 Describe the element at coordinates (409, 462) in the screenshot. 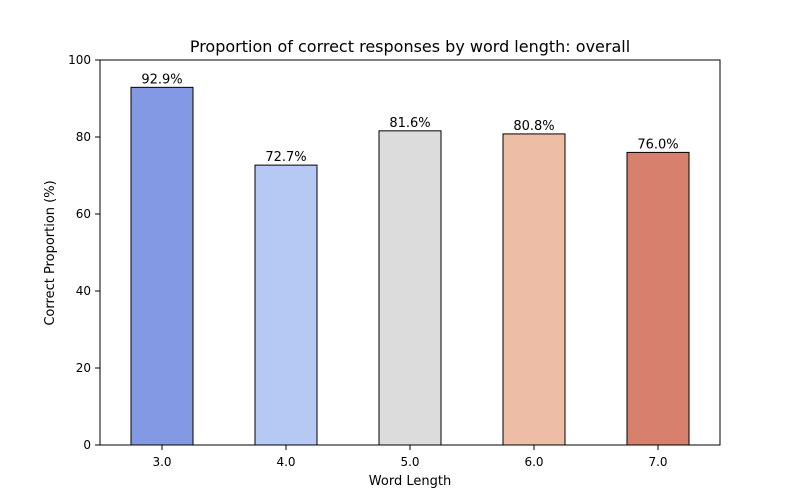

I see `x-tick-label: 5.0` at that location.